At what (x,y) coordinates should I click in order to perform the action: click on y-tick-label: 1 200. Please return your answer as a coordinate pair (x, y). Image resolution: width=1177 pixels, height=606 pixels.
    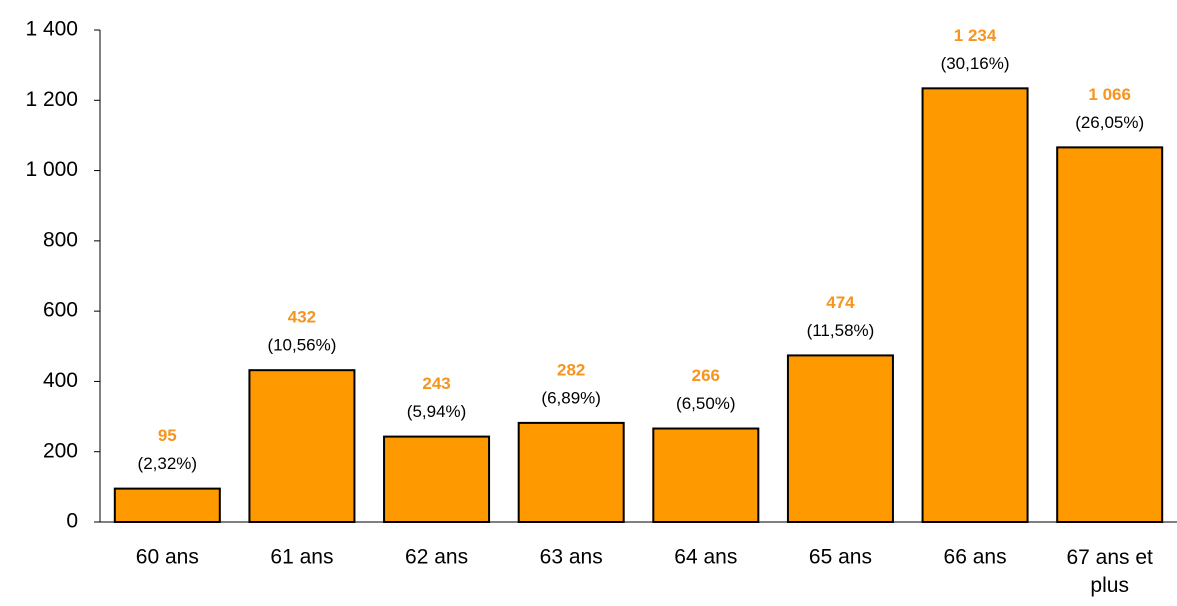
    Looking at the image, I should click on (51, 99).